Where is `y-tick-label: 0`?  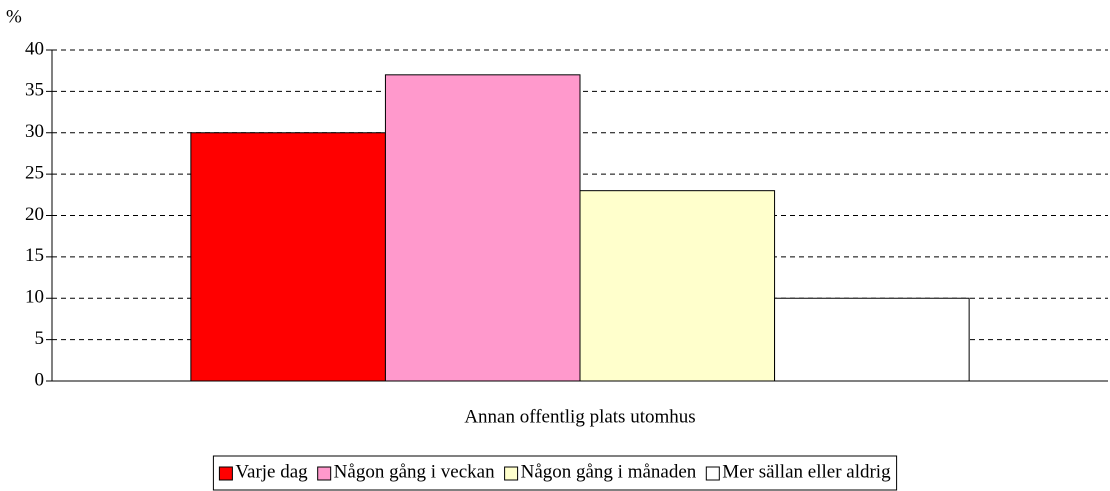 y-tick-label: 0 is located at coordinates (40, 379).